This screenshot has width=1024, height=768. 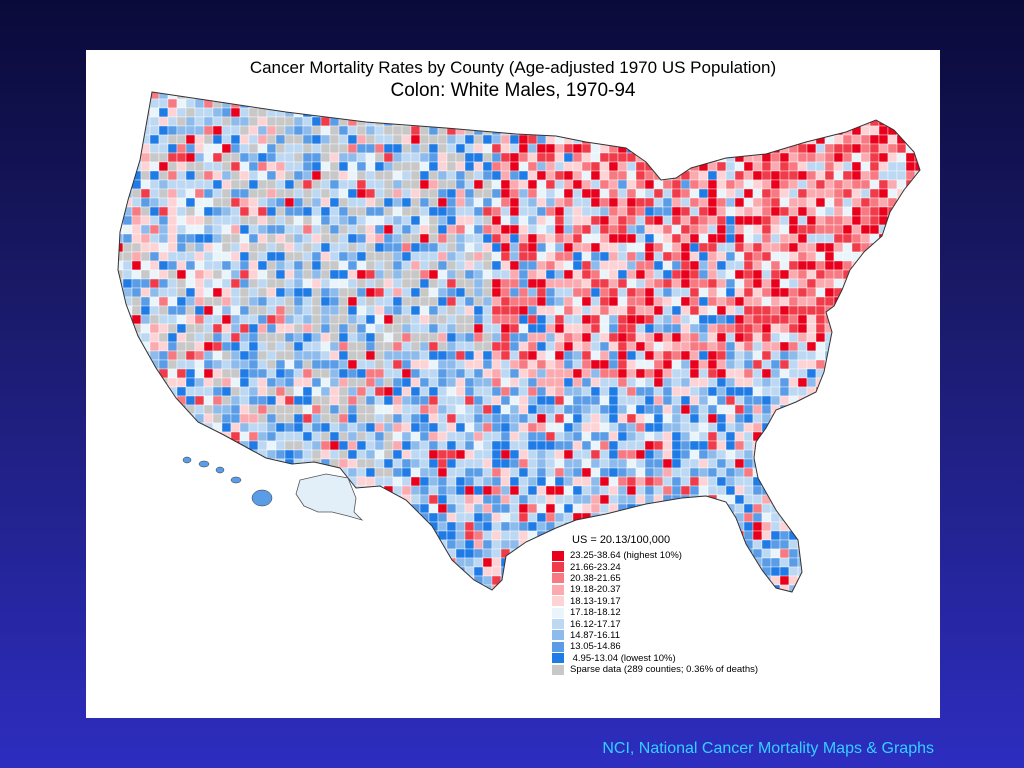 What do you see at coordinates (621, 540) in the screenshot?
I see `legend-header: US = 20.13/100,000` at bounding box center [621, 540].